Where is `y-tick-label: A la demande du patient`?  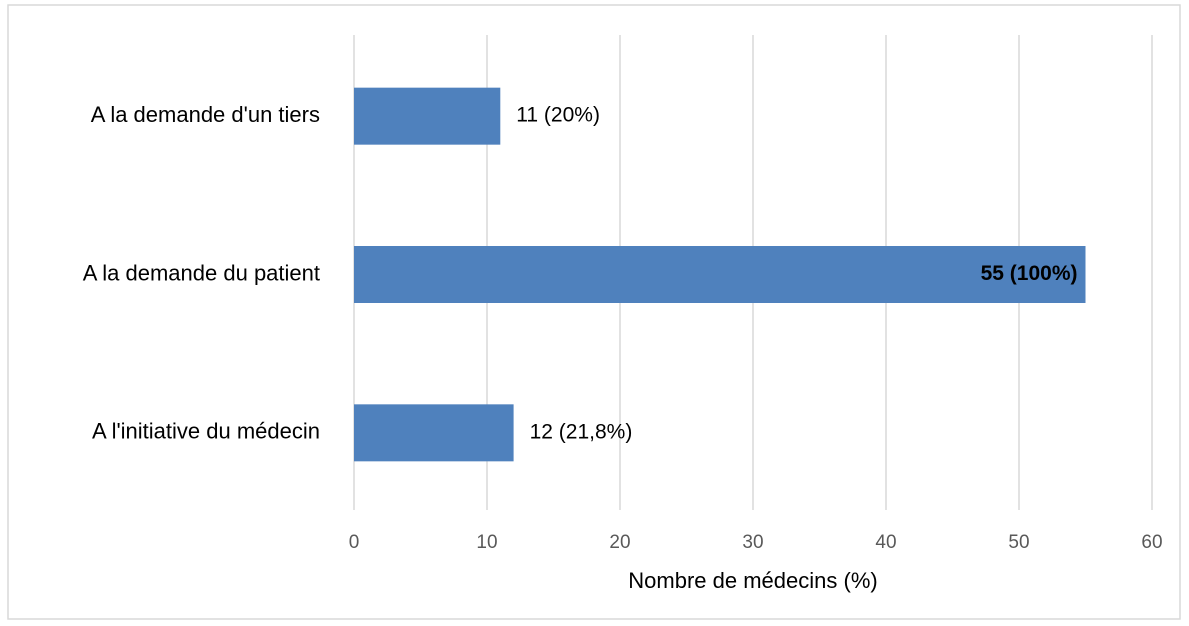
y-tick-label: A la demande du patient is located at coordinates (201, 272).